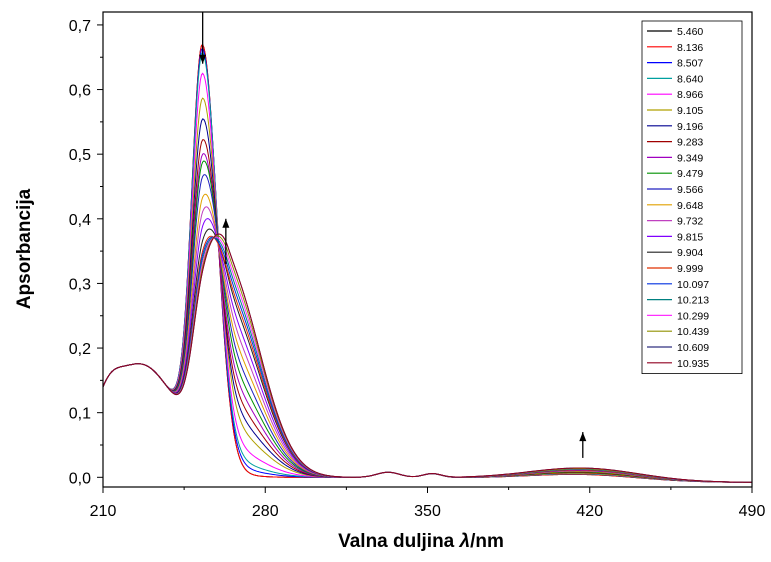 The width and height of the screenshot is (771, 562). Describe the element at coordinates (690, 64) in the screenshot. I see `legend-label: 8.507` at that location.